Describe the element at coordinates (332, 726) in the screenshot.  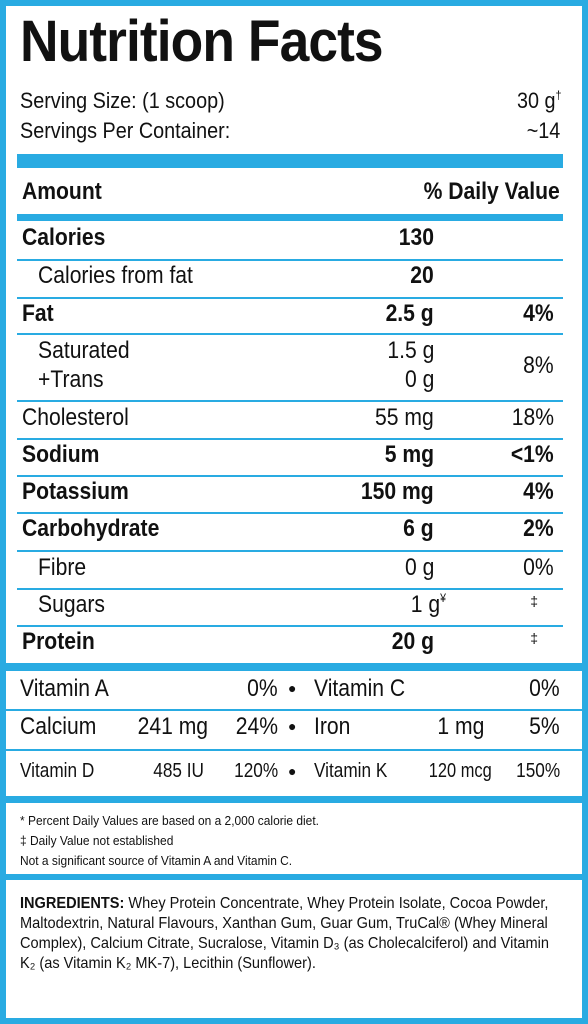
I see `iron-name: Iron` at that location.